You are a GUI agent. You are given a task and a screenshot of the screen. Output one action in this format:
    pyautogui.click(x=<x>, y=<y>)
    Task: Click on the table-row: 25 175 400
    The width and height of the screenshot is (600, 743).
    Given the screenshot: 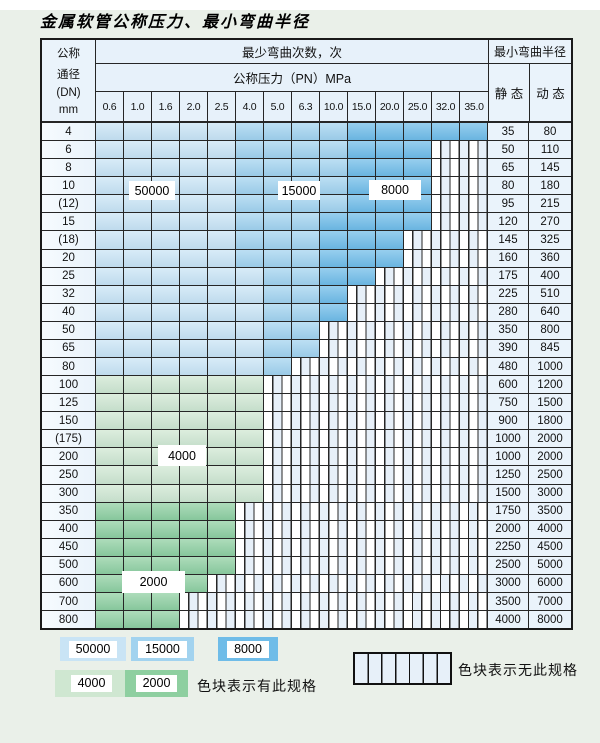 What is the action you would take?
    pyautogui.click(x=306, y=276)
    